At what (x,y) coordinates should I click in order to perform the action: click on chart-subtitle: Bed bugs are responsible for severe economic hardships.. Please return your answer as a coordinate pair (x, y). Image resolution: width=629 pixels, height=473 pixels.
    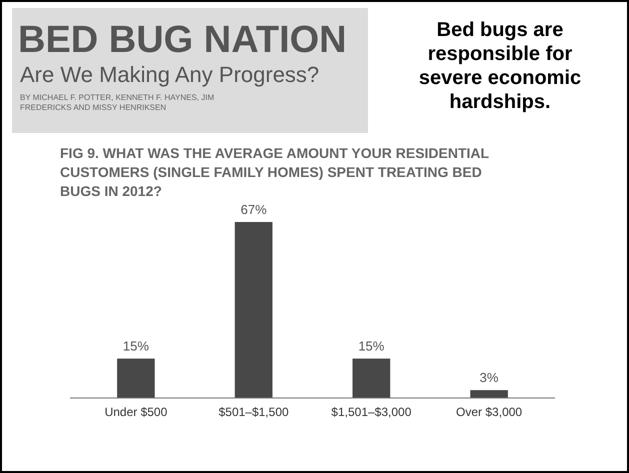
    Looking at the image, I should click on (500, 66).